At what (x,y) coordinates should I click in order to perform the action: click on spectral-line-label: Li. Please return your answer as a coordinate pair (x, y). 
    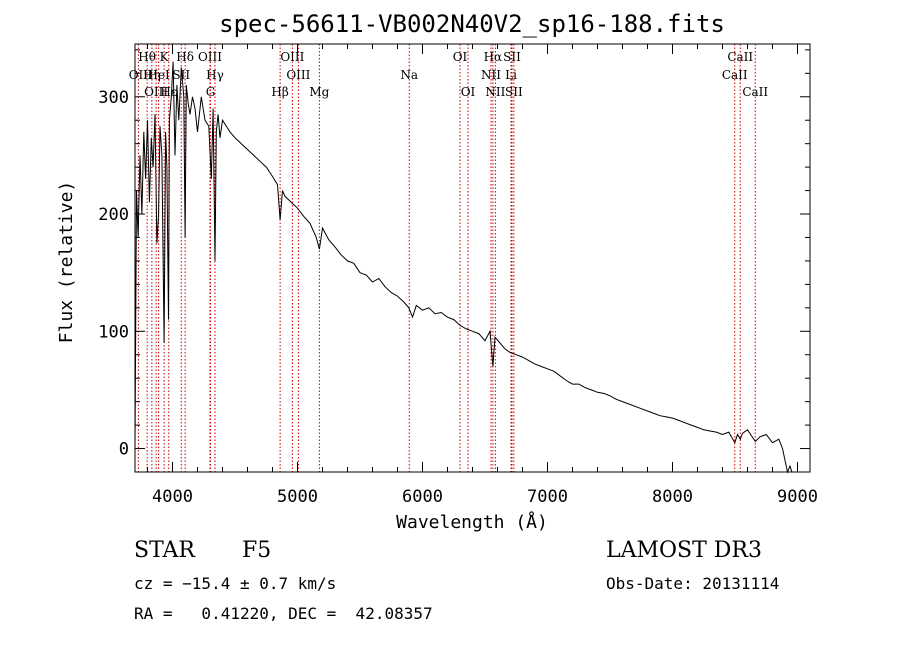
    Looking at the image, I should click on (511, 75).